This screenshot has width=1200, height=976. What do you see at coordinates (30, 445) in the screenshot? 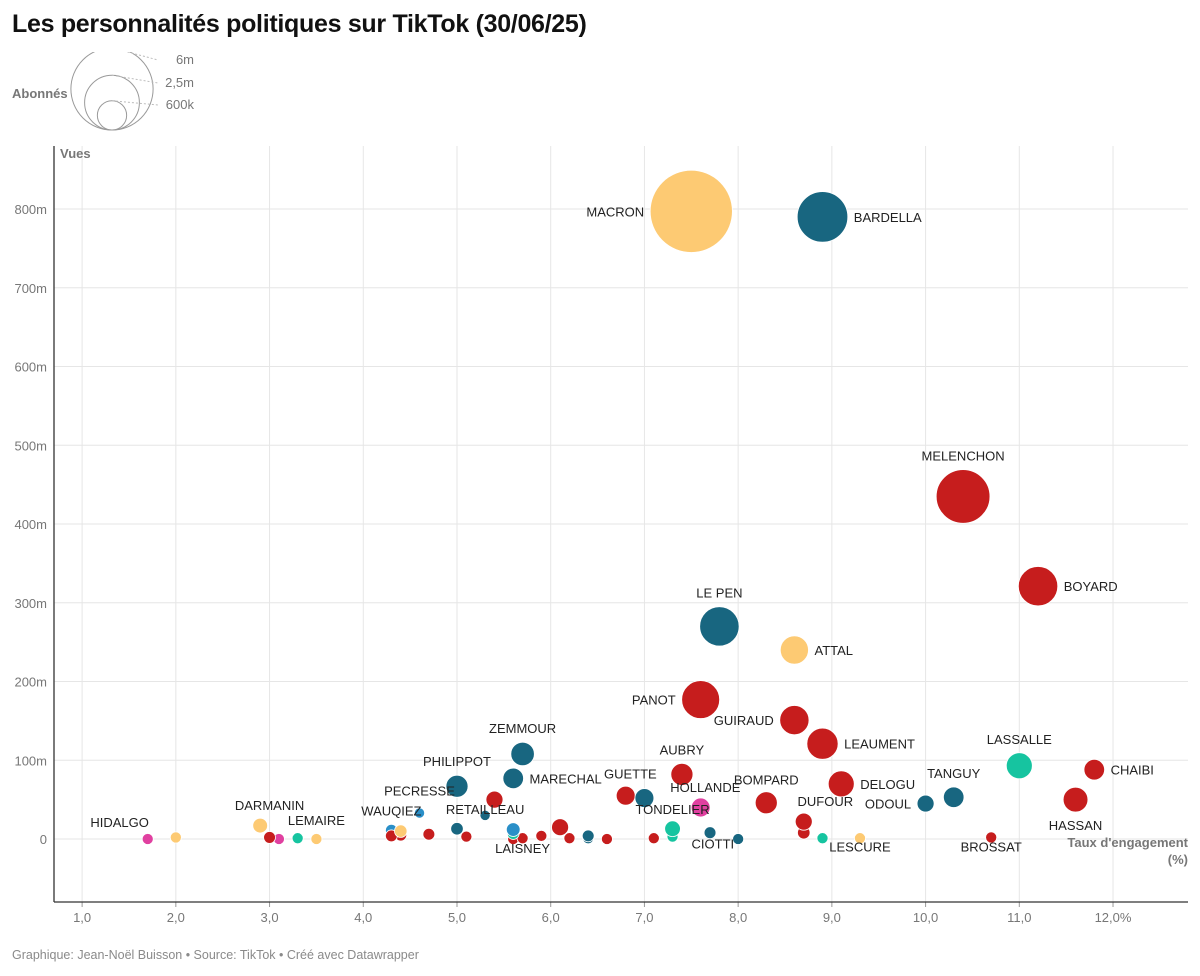
I see `y-tick-label: 500m` at bounding box center [30, 445].